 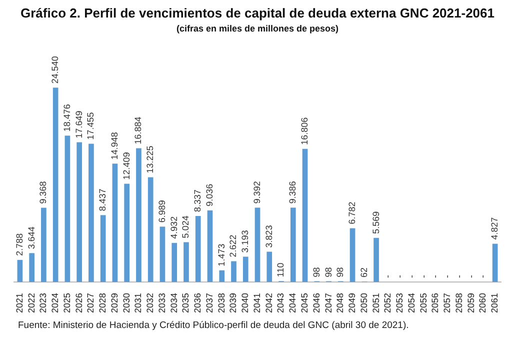 What do you see at coordinates (31, 303) in the screenshot?
I see `x-tick-label: 2022` at bounding box center [31, 303].